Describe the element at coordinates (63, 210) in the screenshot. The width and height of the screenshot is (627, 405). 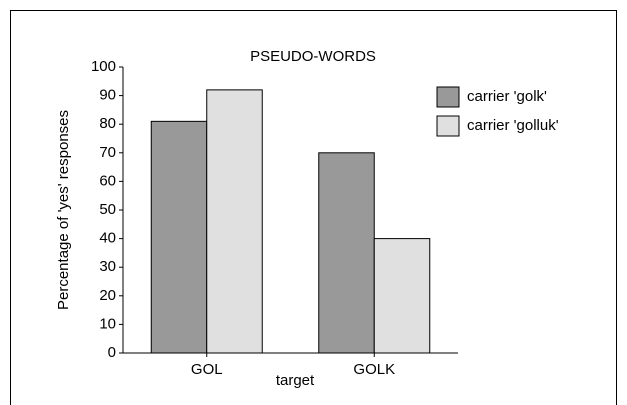
I see `y-axis-label: Percentage of 'yes' responses` at that location.